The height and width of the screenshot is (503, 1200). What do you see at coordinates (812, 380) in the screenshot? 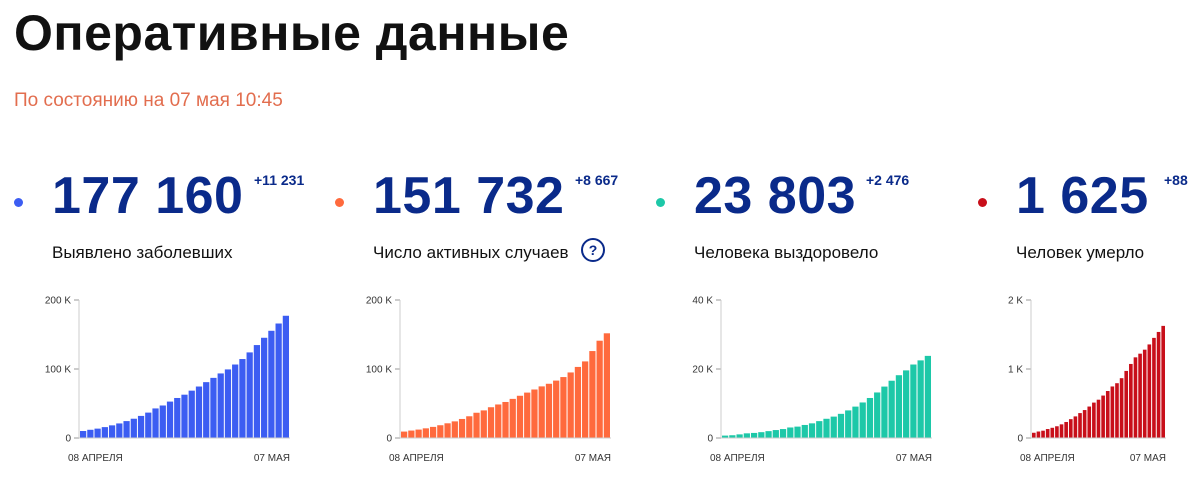
I see `chart-recovered: 0 20 K 40 K 08 АПРЕЛЯ 07 МАЯ` at bounding box center [812, 380].